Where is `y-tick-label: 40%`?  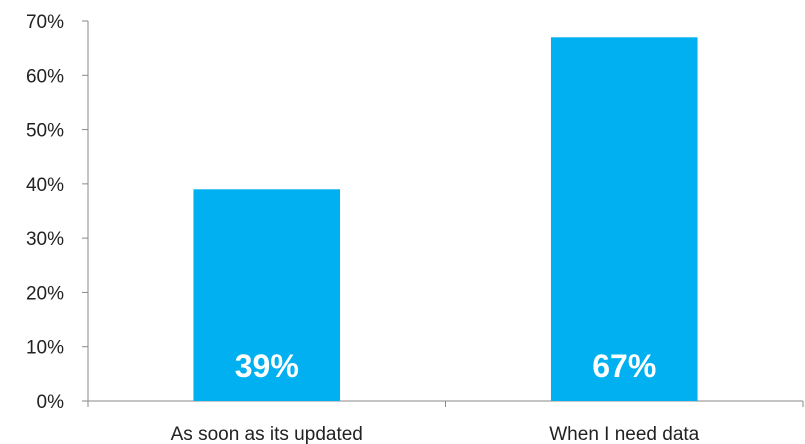
y-tick-label: 40% is located at coordinates (45, 185).